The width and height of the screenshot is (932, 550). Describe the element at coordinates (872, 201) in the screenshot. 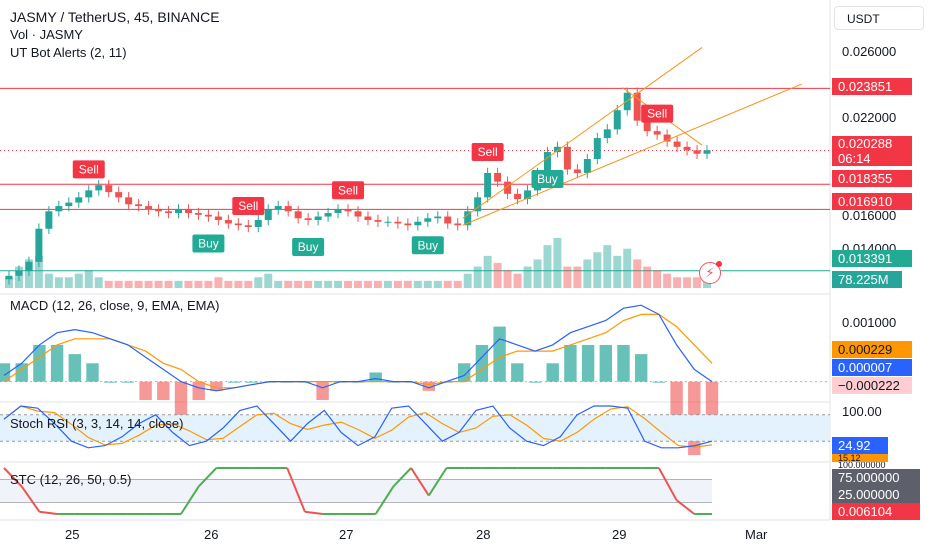

I see `level-price-label: 0.016910` at that location.